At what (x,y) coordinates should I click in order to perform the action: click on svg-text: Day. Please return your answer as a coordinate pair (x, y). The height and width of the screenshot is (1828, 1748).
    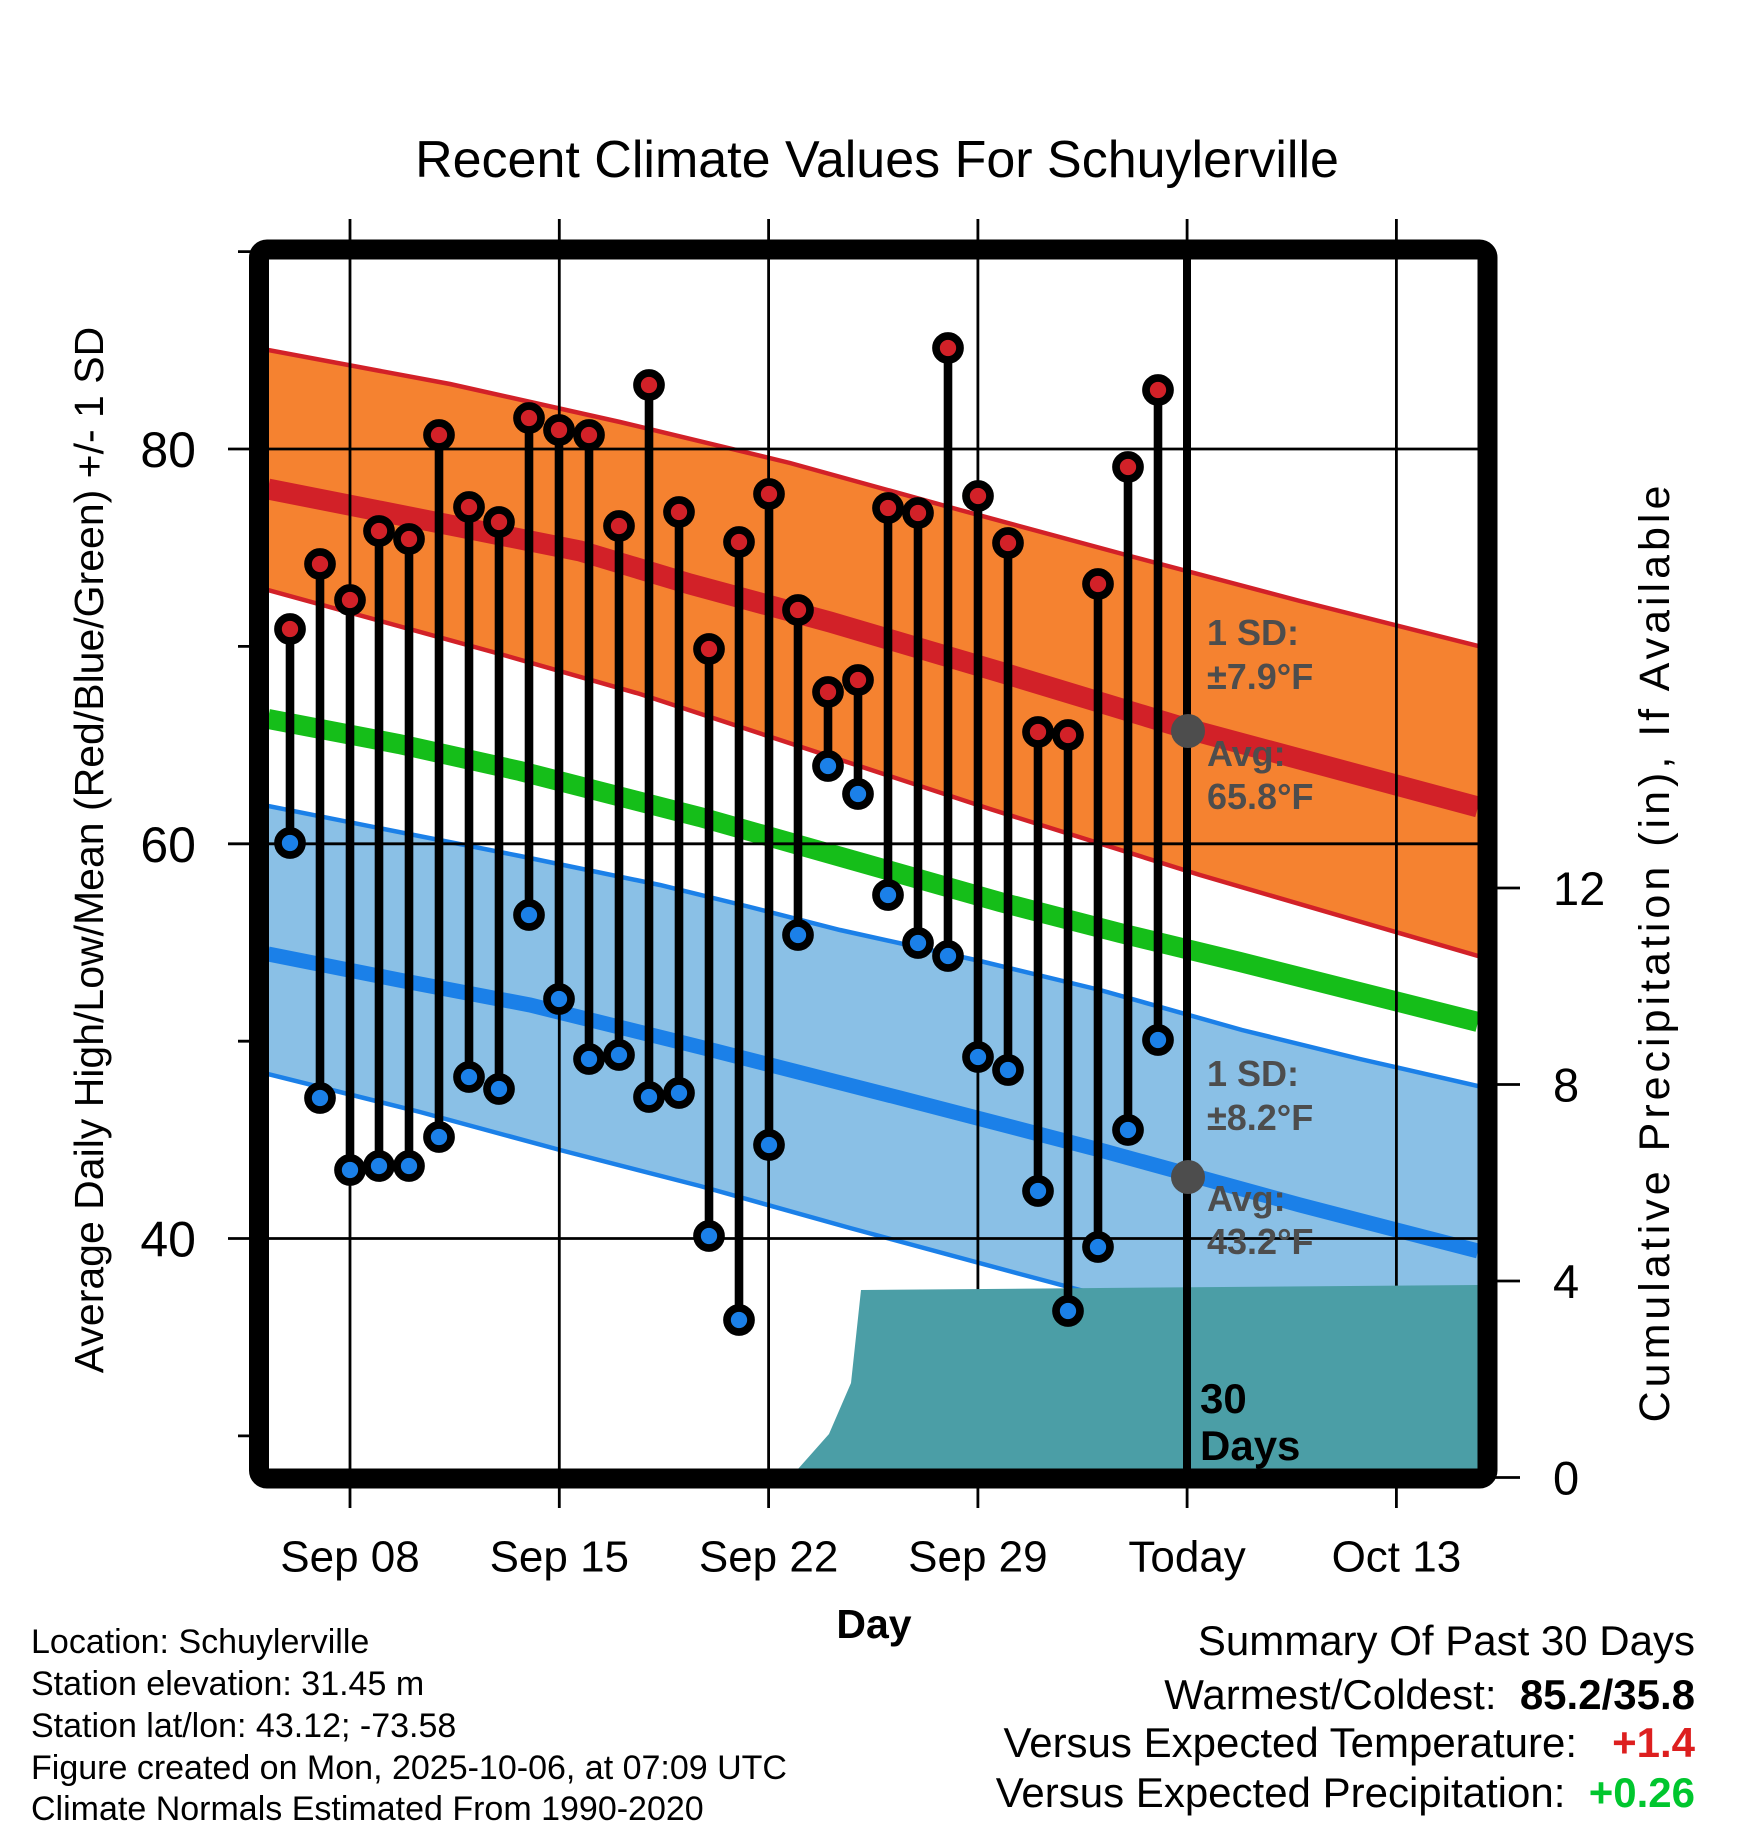
    Looking at the image, I should click on (873, 1624).